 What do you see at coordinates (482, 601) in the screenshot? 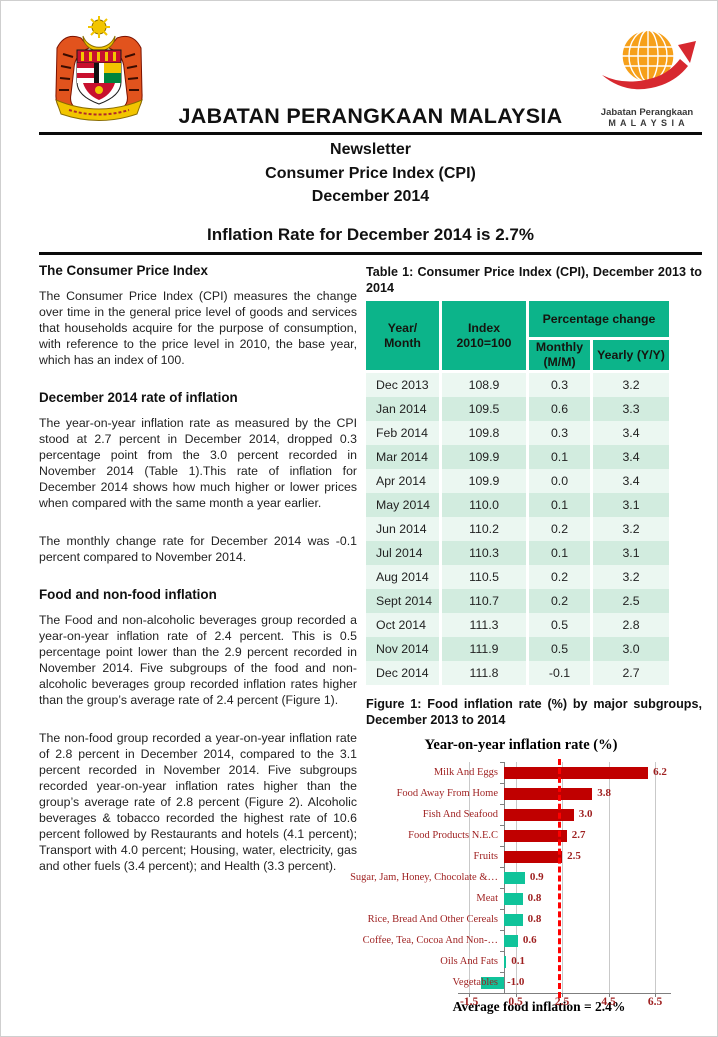
I see `table-cell-value: 110.7` at bounding box center [482, 601].